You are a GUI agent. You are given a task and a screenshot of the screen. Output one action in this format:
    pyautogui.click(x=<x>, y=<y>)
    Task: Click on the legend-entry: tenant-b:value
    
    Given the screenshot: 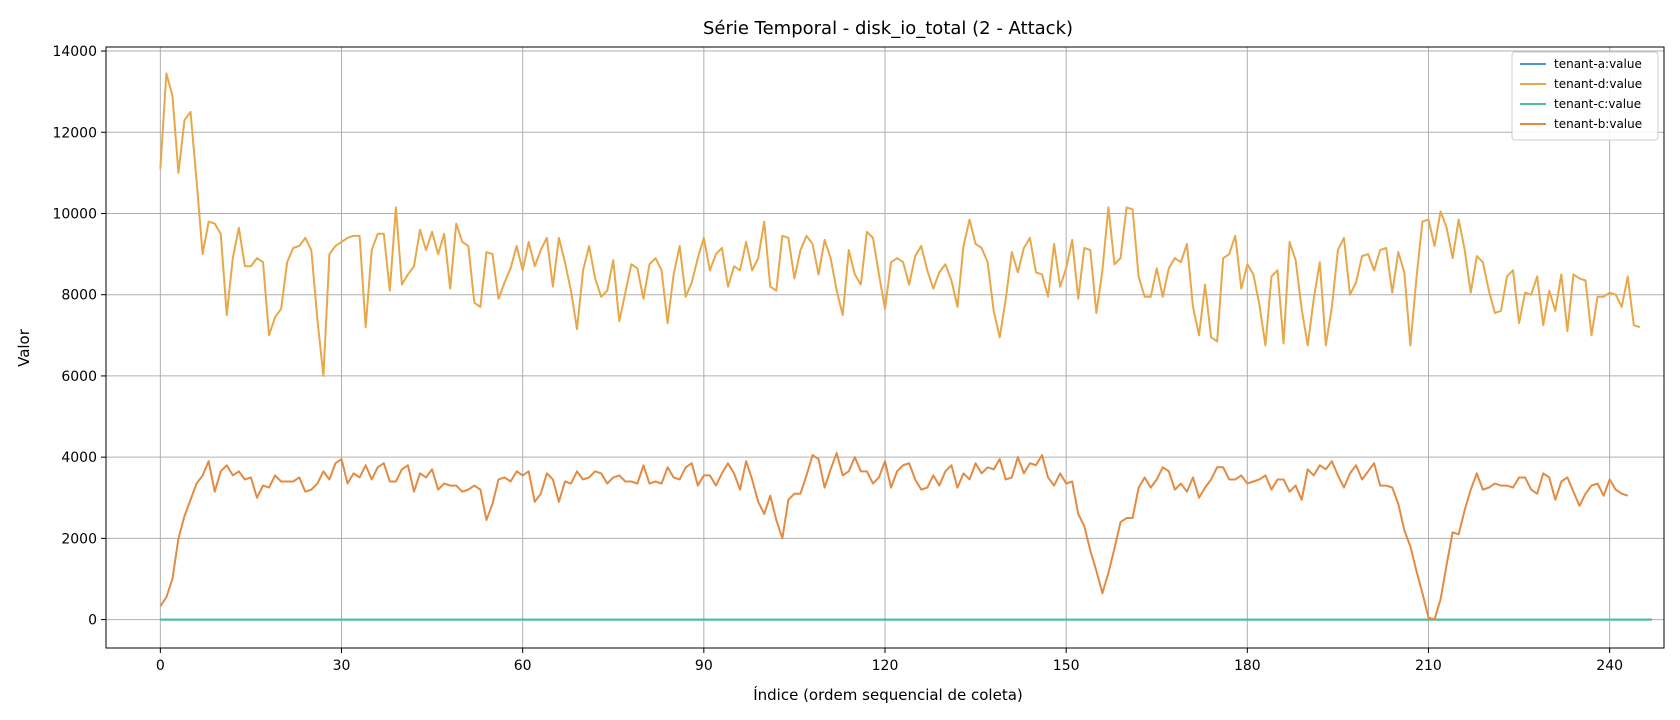 What is the action you would take?
    pyautogui.click(x=1598, y=124)
    